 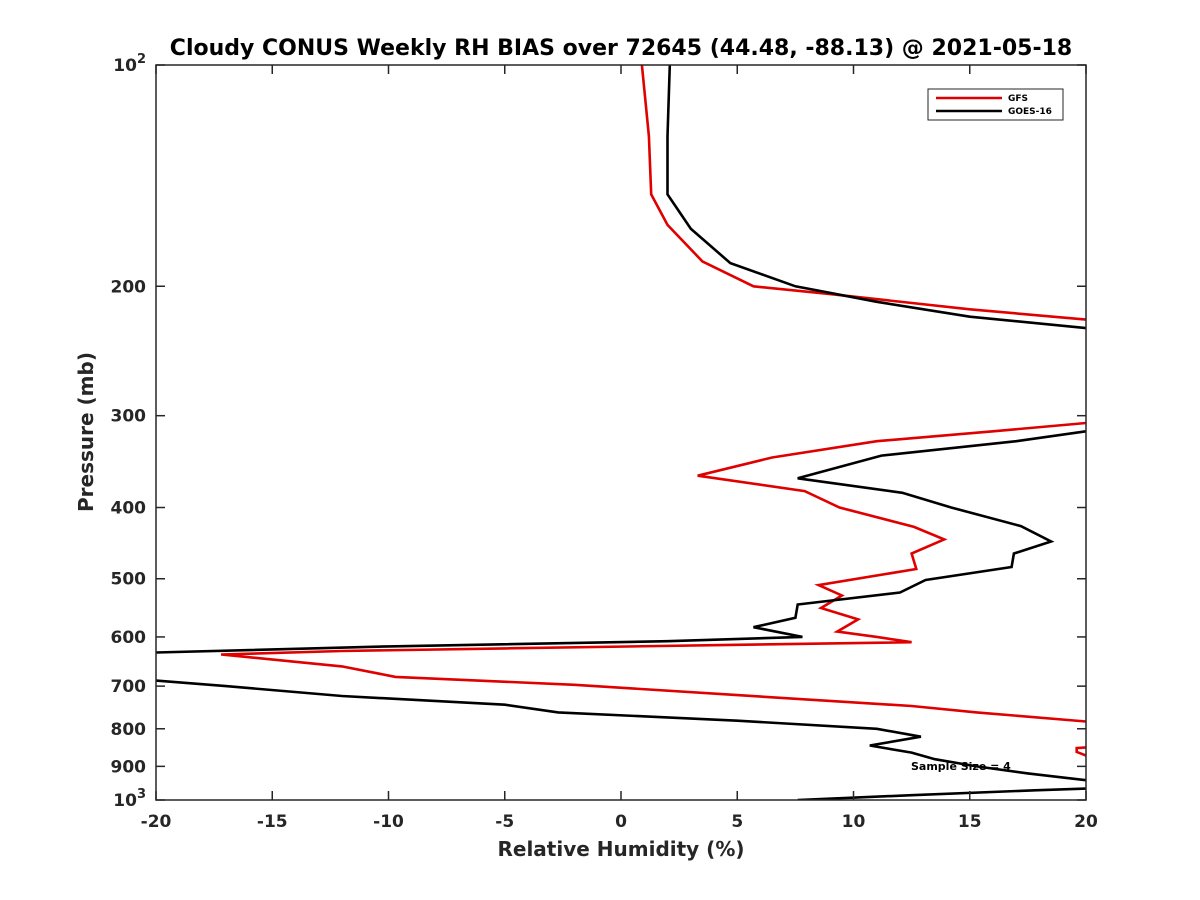 I want to click on y-tick-label: 800, so click(x=129, y=730).